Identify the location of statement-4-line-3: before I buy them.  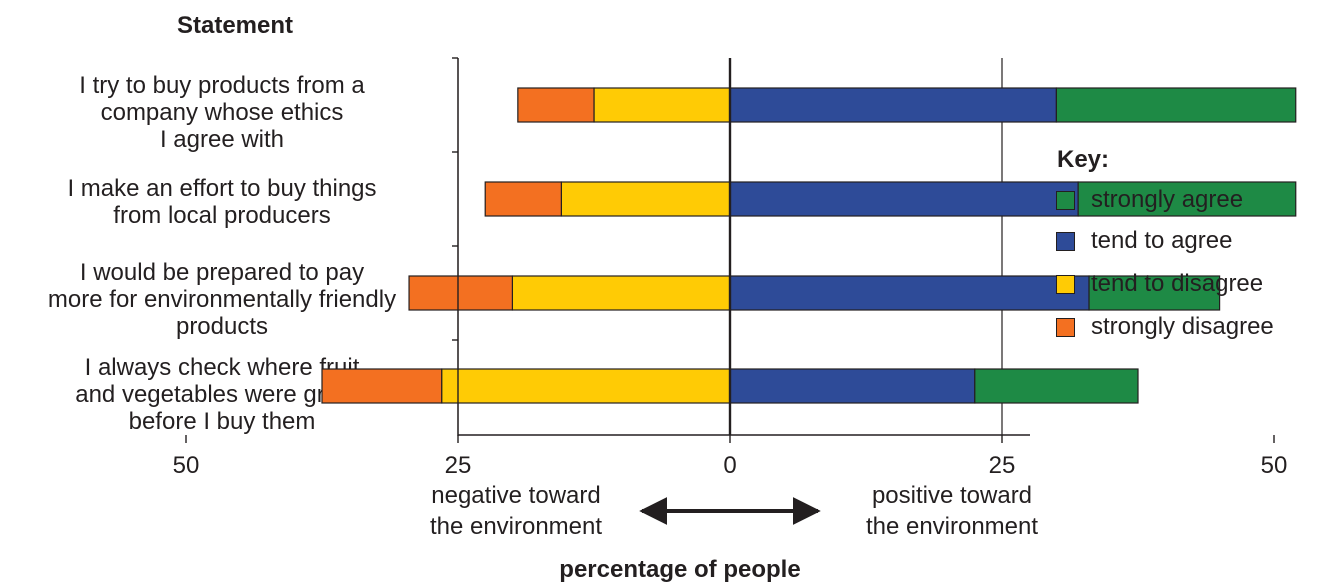
(222, 421).